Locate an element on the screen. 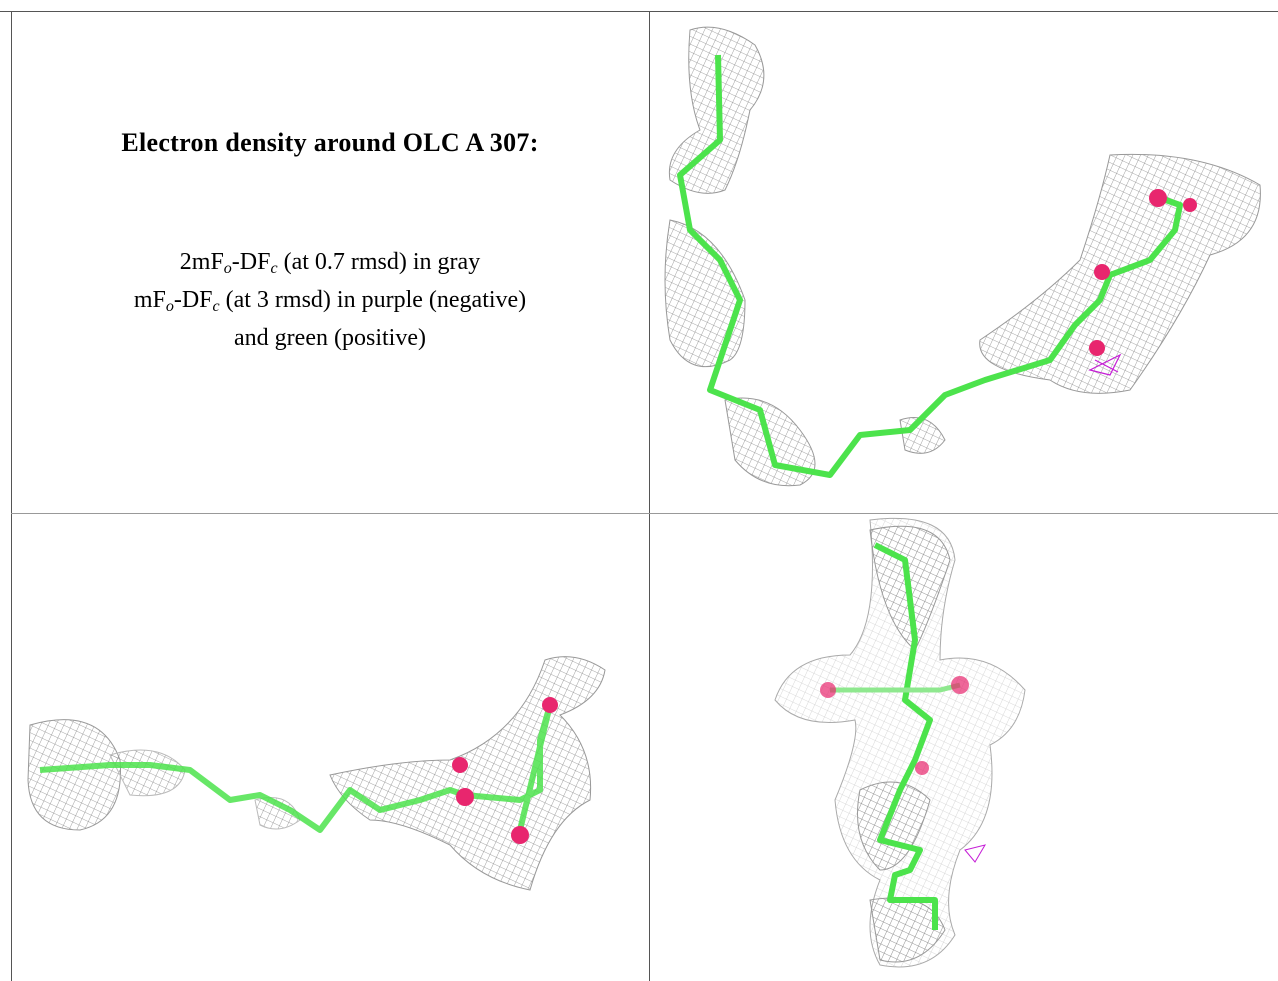 The height and width of the screenshot is (981, 1278). legend-line: mFo-DFc (at 3 rmsd) in purple (negative) is located at coordinates (330, 303).